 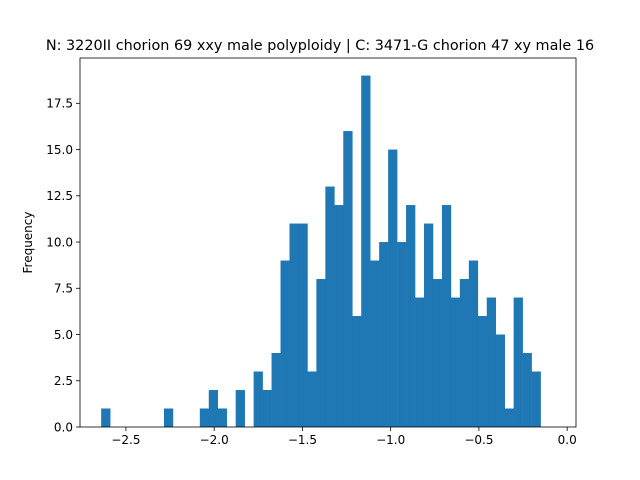 I want to click on y-tick-label: 7.5, so click(x=63, y=289).